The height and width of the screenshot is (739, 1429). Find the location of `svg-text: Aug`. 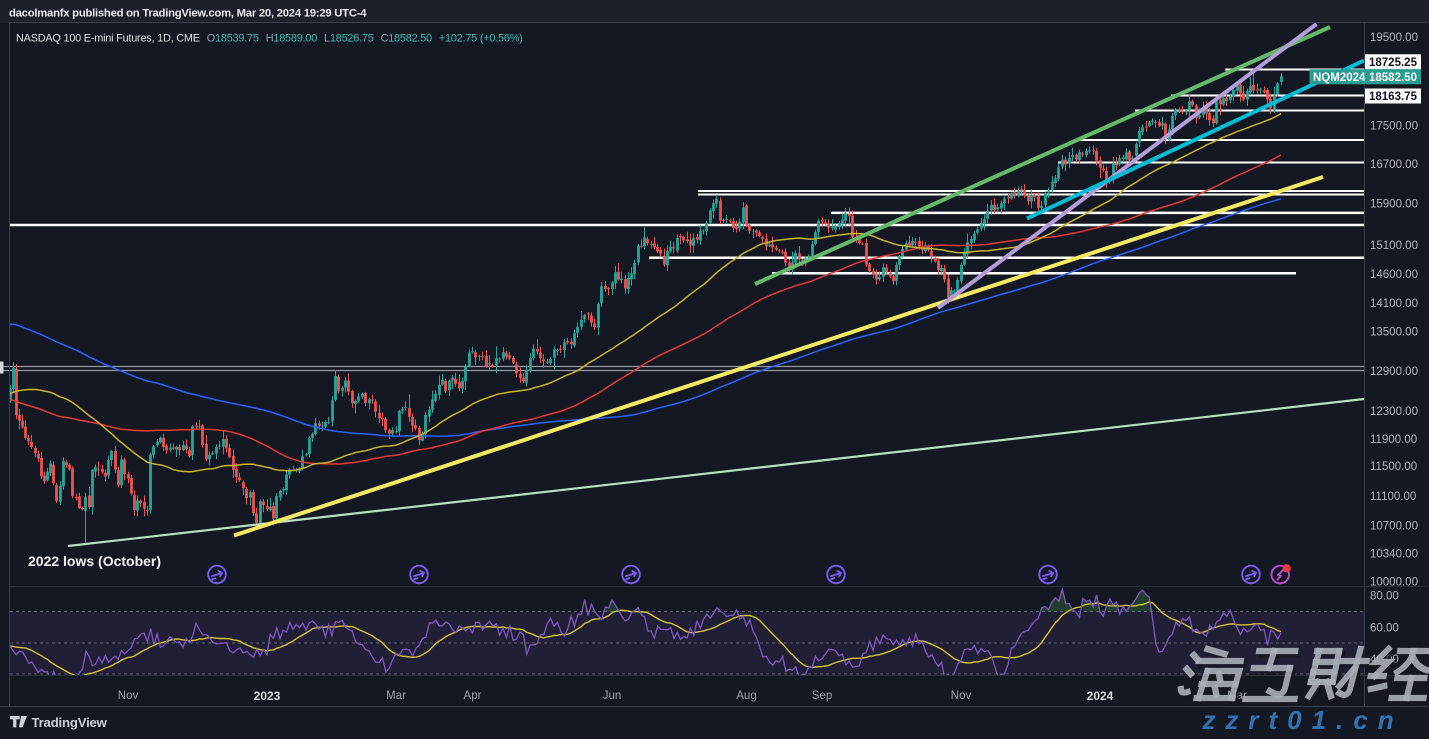

svg-text: Aug is located at coordinates (746, 696).